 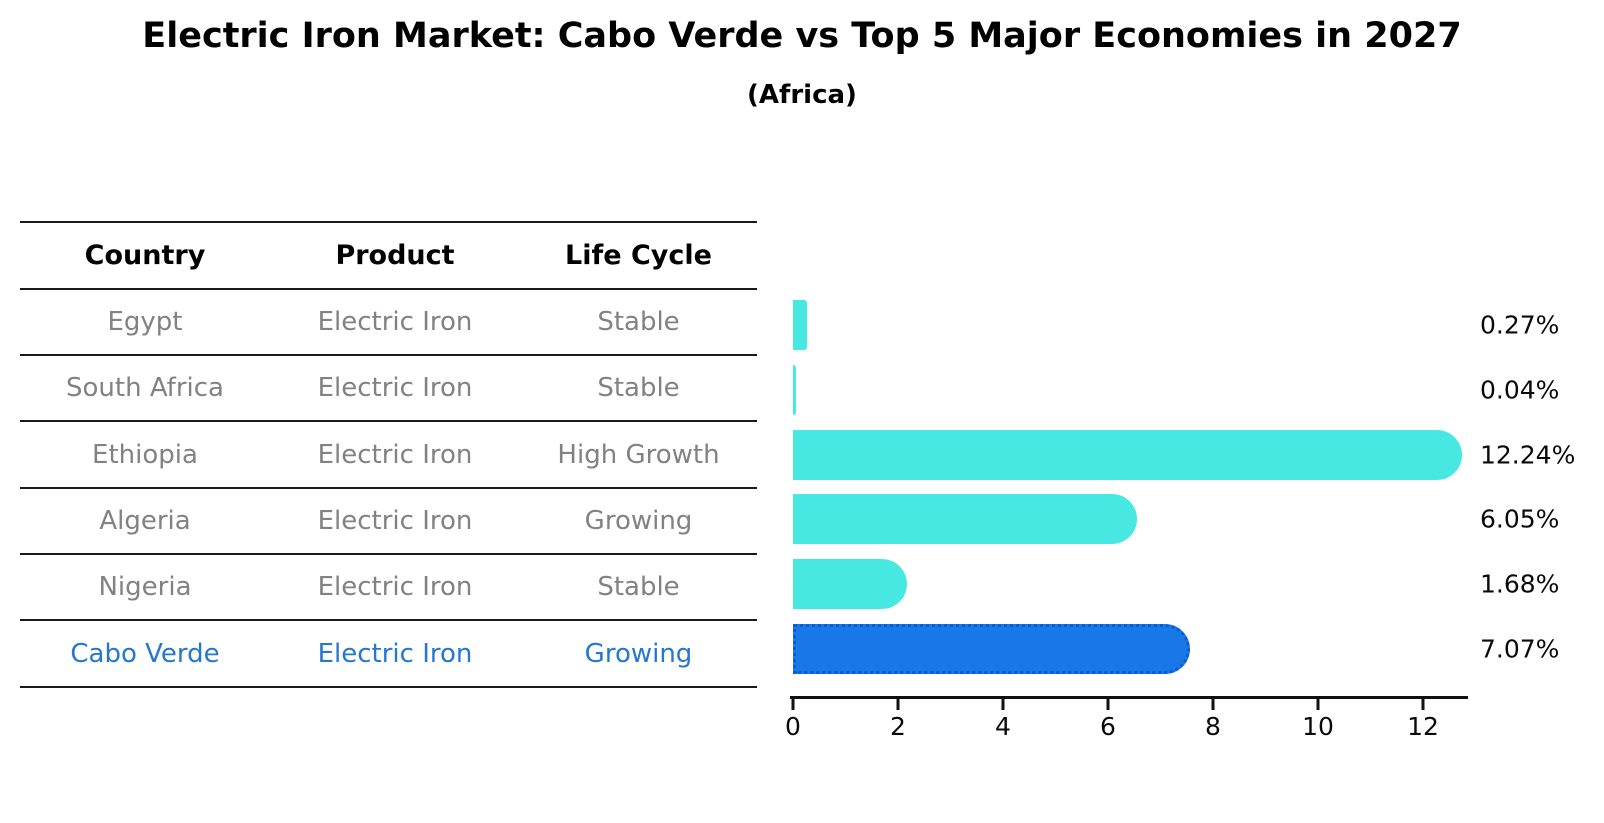 What do you see at coordinates (1520, 584) in the screenshot?
I see `bar-value-label: 1.68%` at bounding box center [1520, 584].